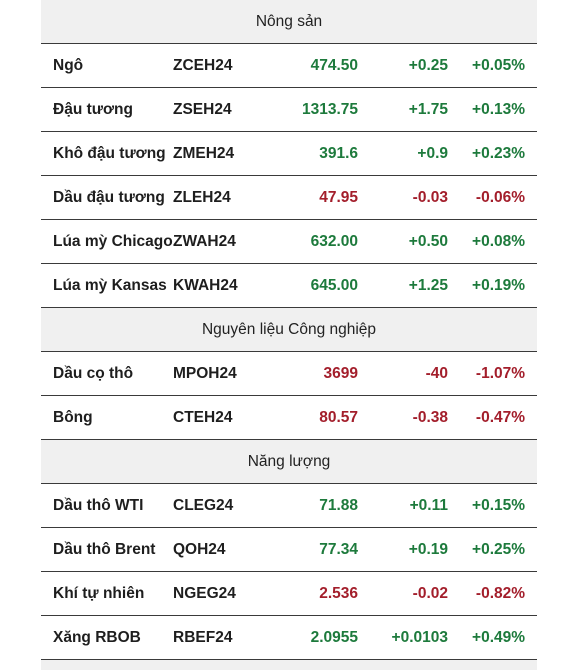 Image resolution: width=575 pixels, height=670 pixels. I want to click on change-value: -40, so click(403, 374).